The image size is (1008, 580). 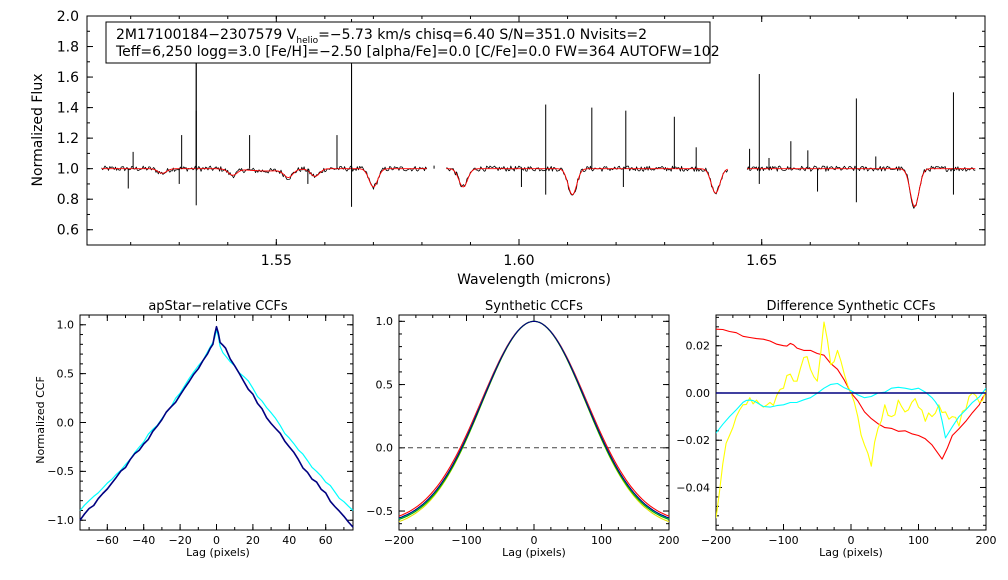 I want to click on difference-ccf-axes: −200 −100 0 100 200 −0.04 −0.02 0.00 0.02, so click(x=836, y=431).